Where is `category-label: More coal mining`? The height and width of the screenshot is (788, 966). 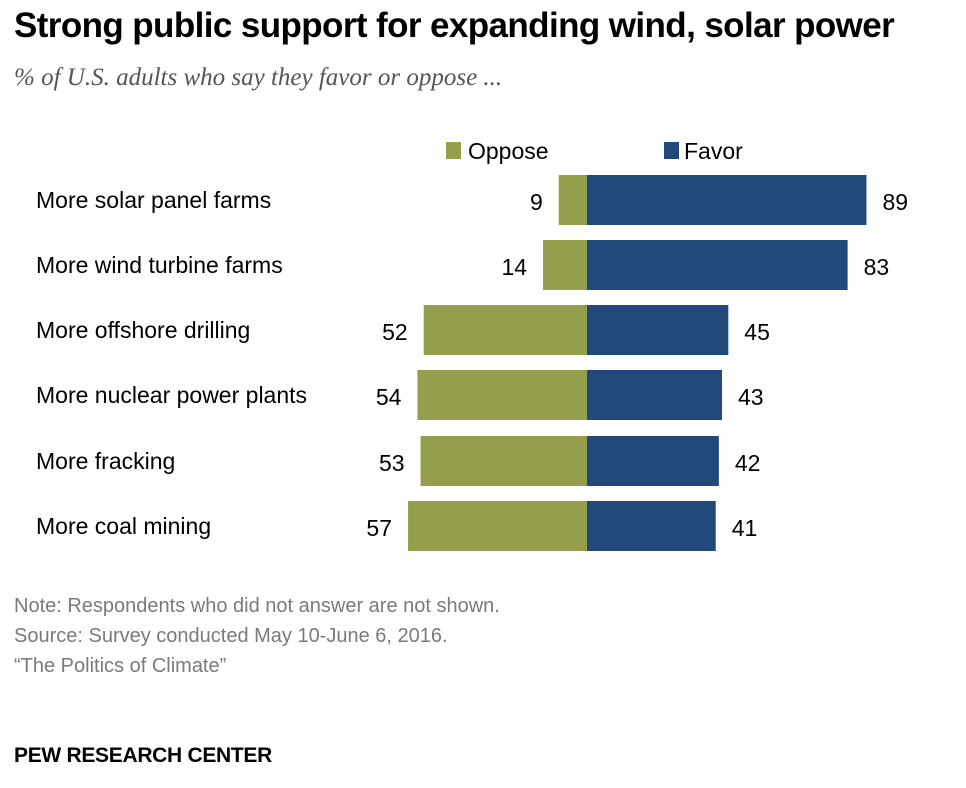
category-label: More coal mining is located at coordinates (123, 526).